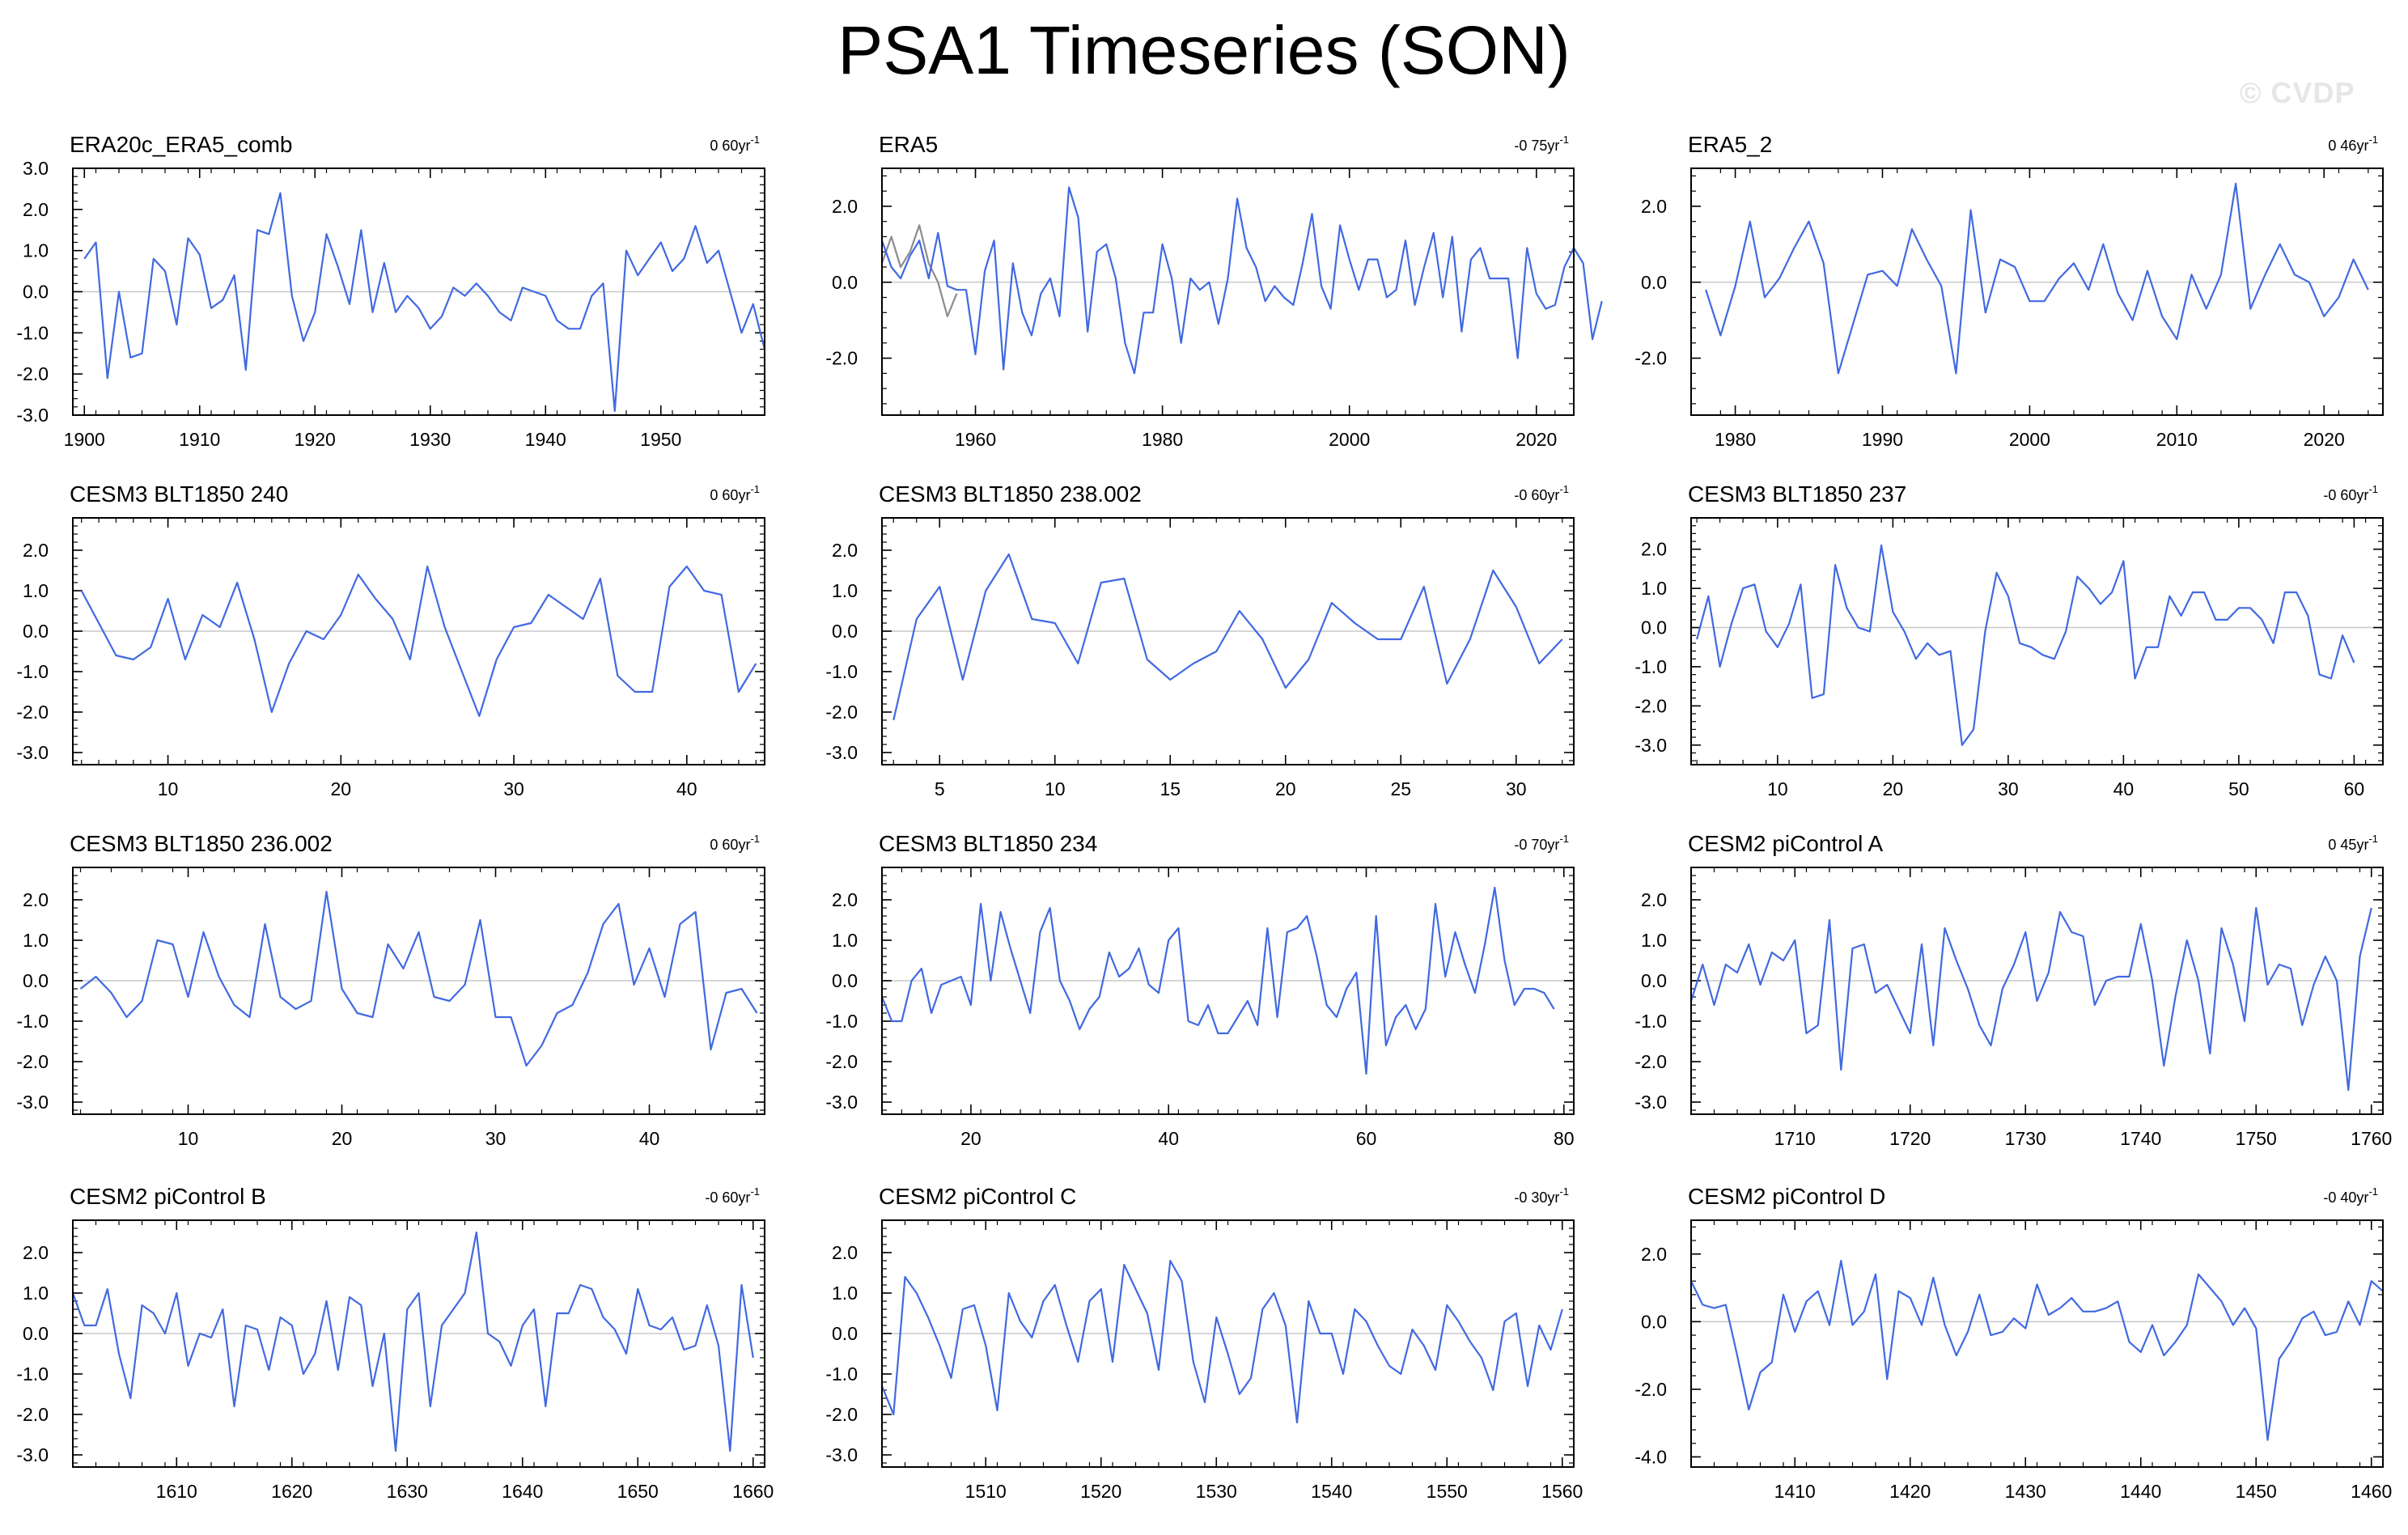  Describe the element at coordinates (522, 1491) in the screenshot. I see `x-tick-label: 1640` at that location.